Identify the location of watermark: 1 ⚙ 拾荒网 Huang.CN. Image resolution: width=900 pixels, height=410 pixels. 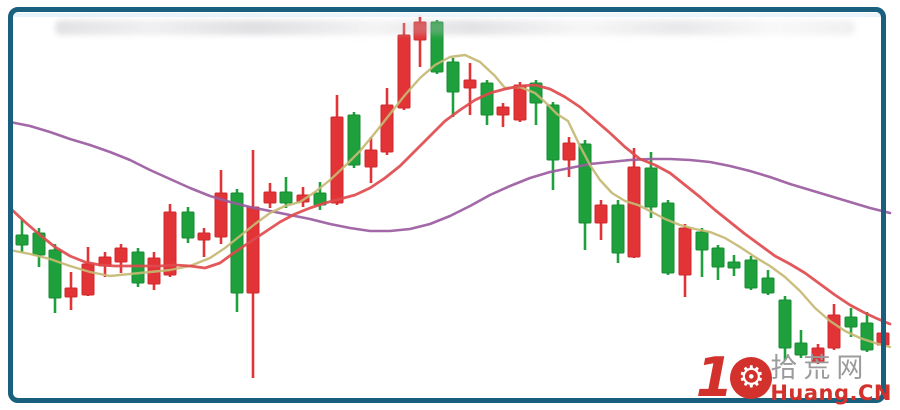
(794, 378).